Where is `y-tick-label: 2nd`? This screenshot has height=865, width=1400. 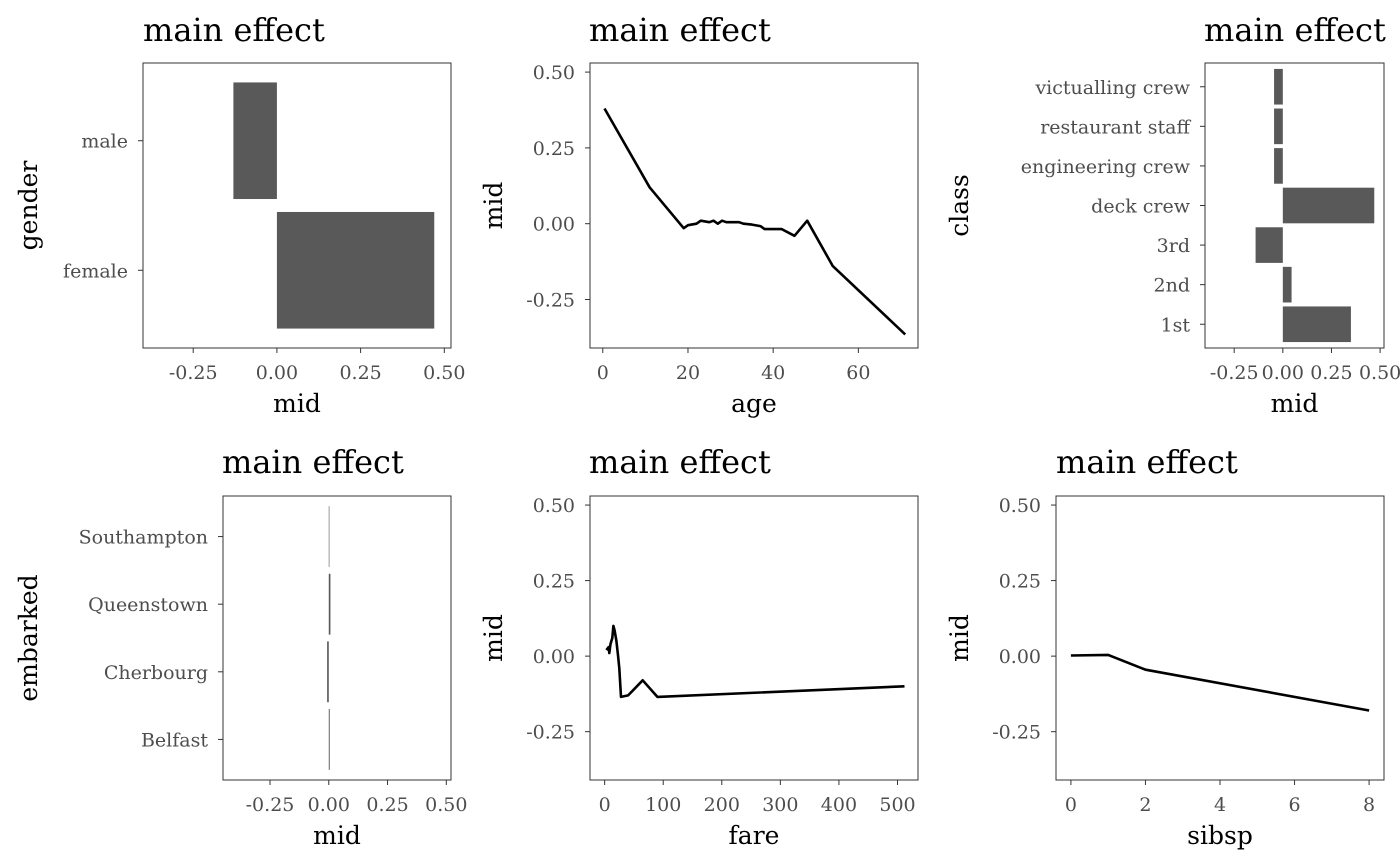
y-tick-label: 2nd is located at coordinates (1172, 286).